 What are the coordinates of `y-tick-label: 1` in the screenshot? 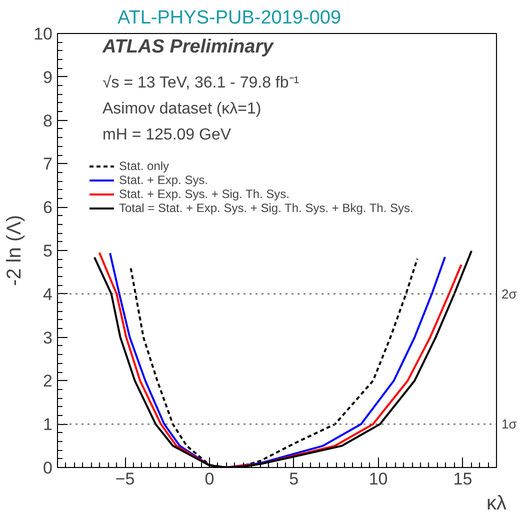 It's located at (48, 424).